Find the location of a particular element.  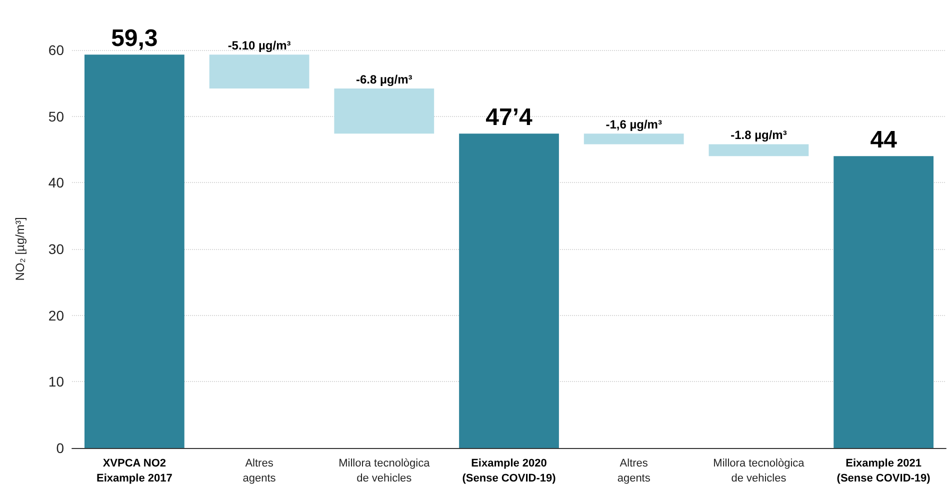

data-label: 59,3 is located at coordinates (134, 38).